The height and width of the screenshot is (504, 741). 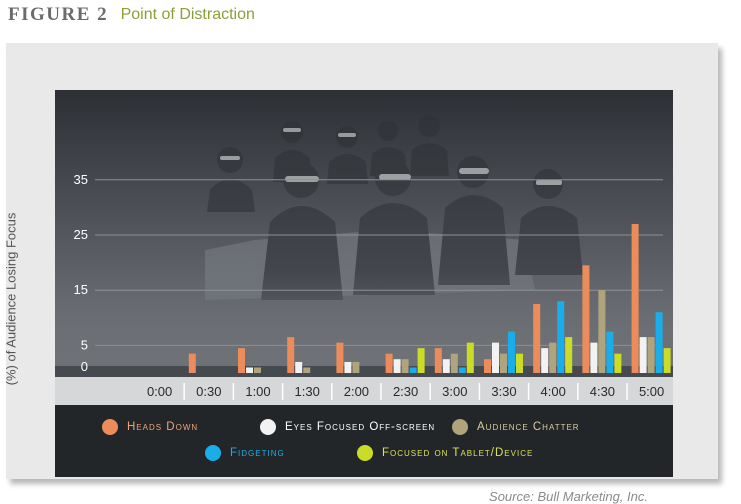 I want to click on figure-header: FIGURE 2 Point of Distraction, so click(x=131, y=16).